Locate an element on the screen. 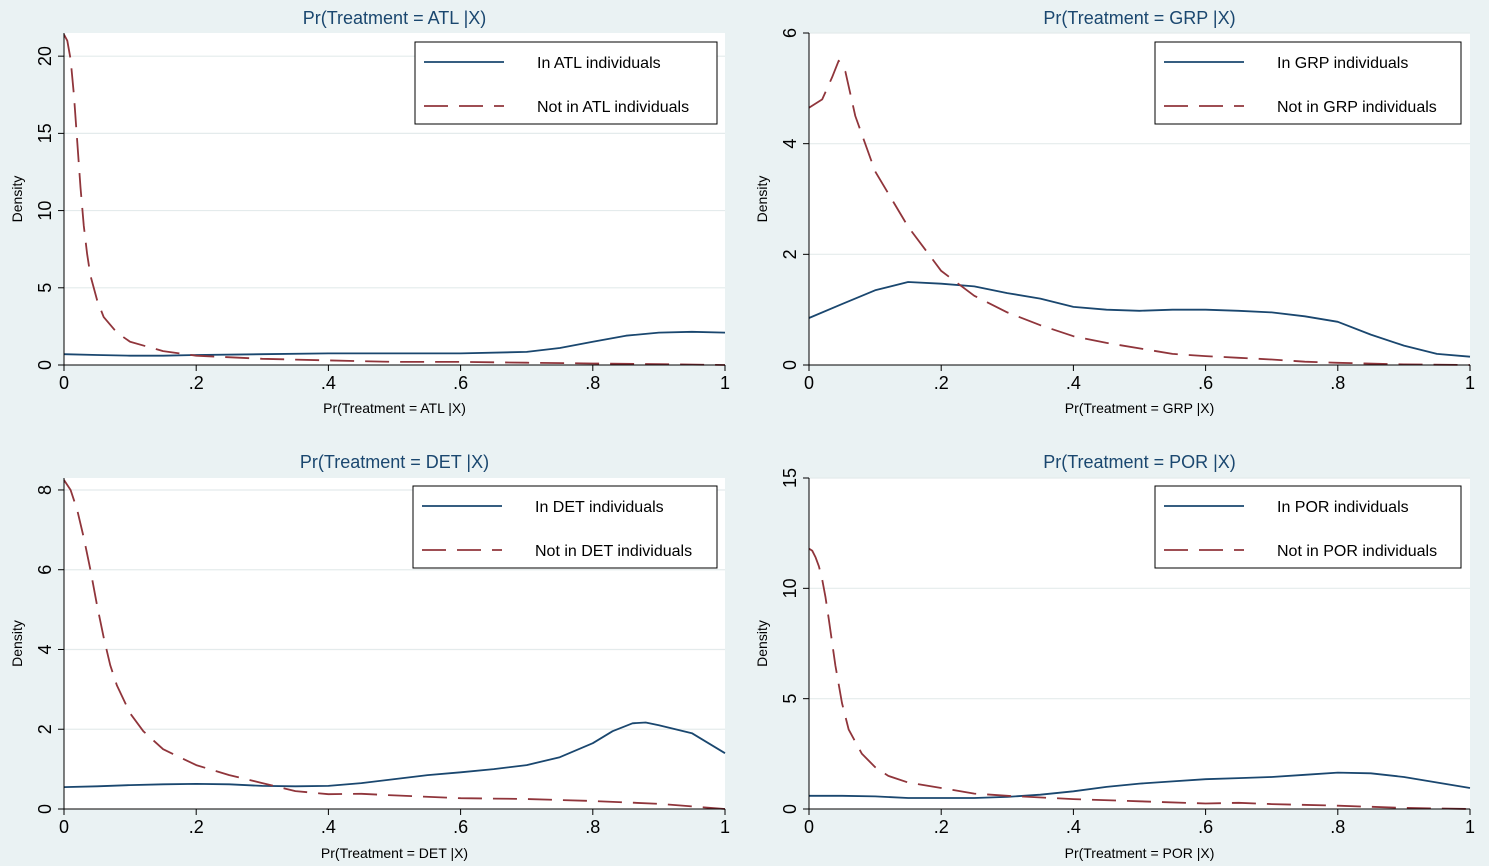  x-axis-title: Pr(Treatment = DET |X) is located at coordinates (394, 853).